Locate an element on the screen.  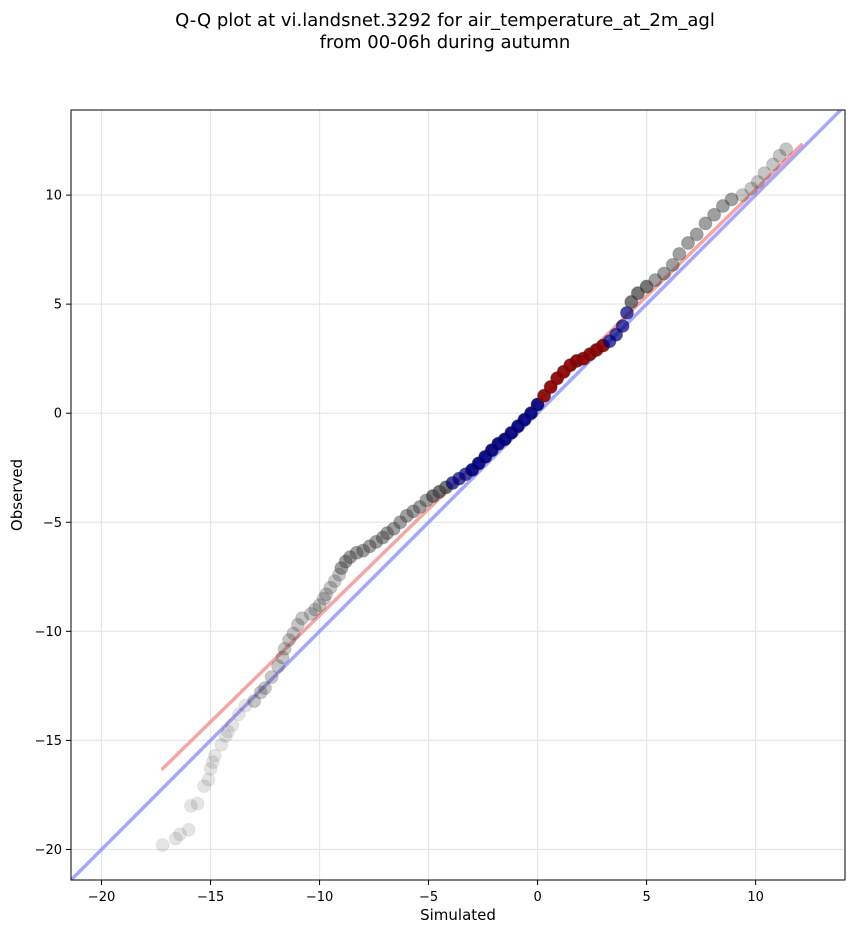
y-tick-label: −15 is located at coordinates (48, 741).